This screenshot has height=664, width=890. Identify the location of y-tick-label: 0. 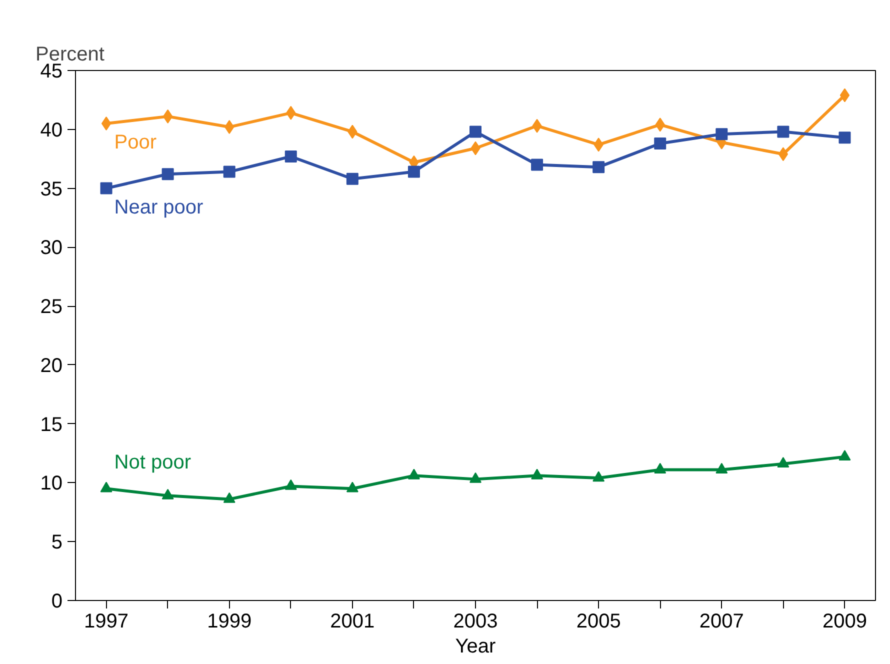
(56, 601).